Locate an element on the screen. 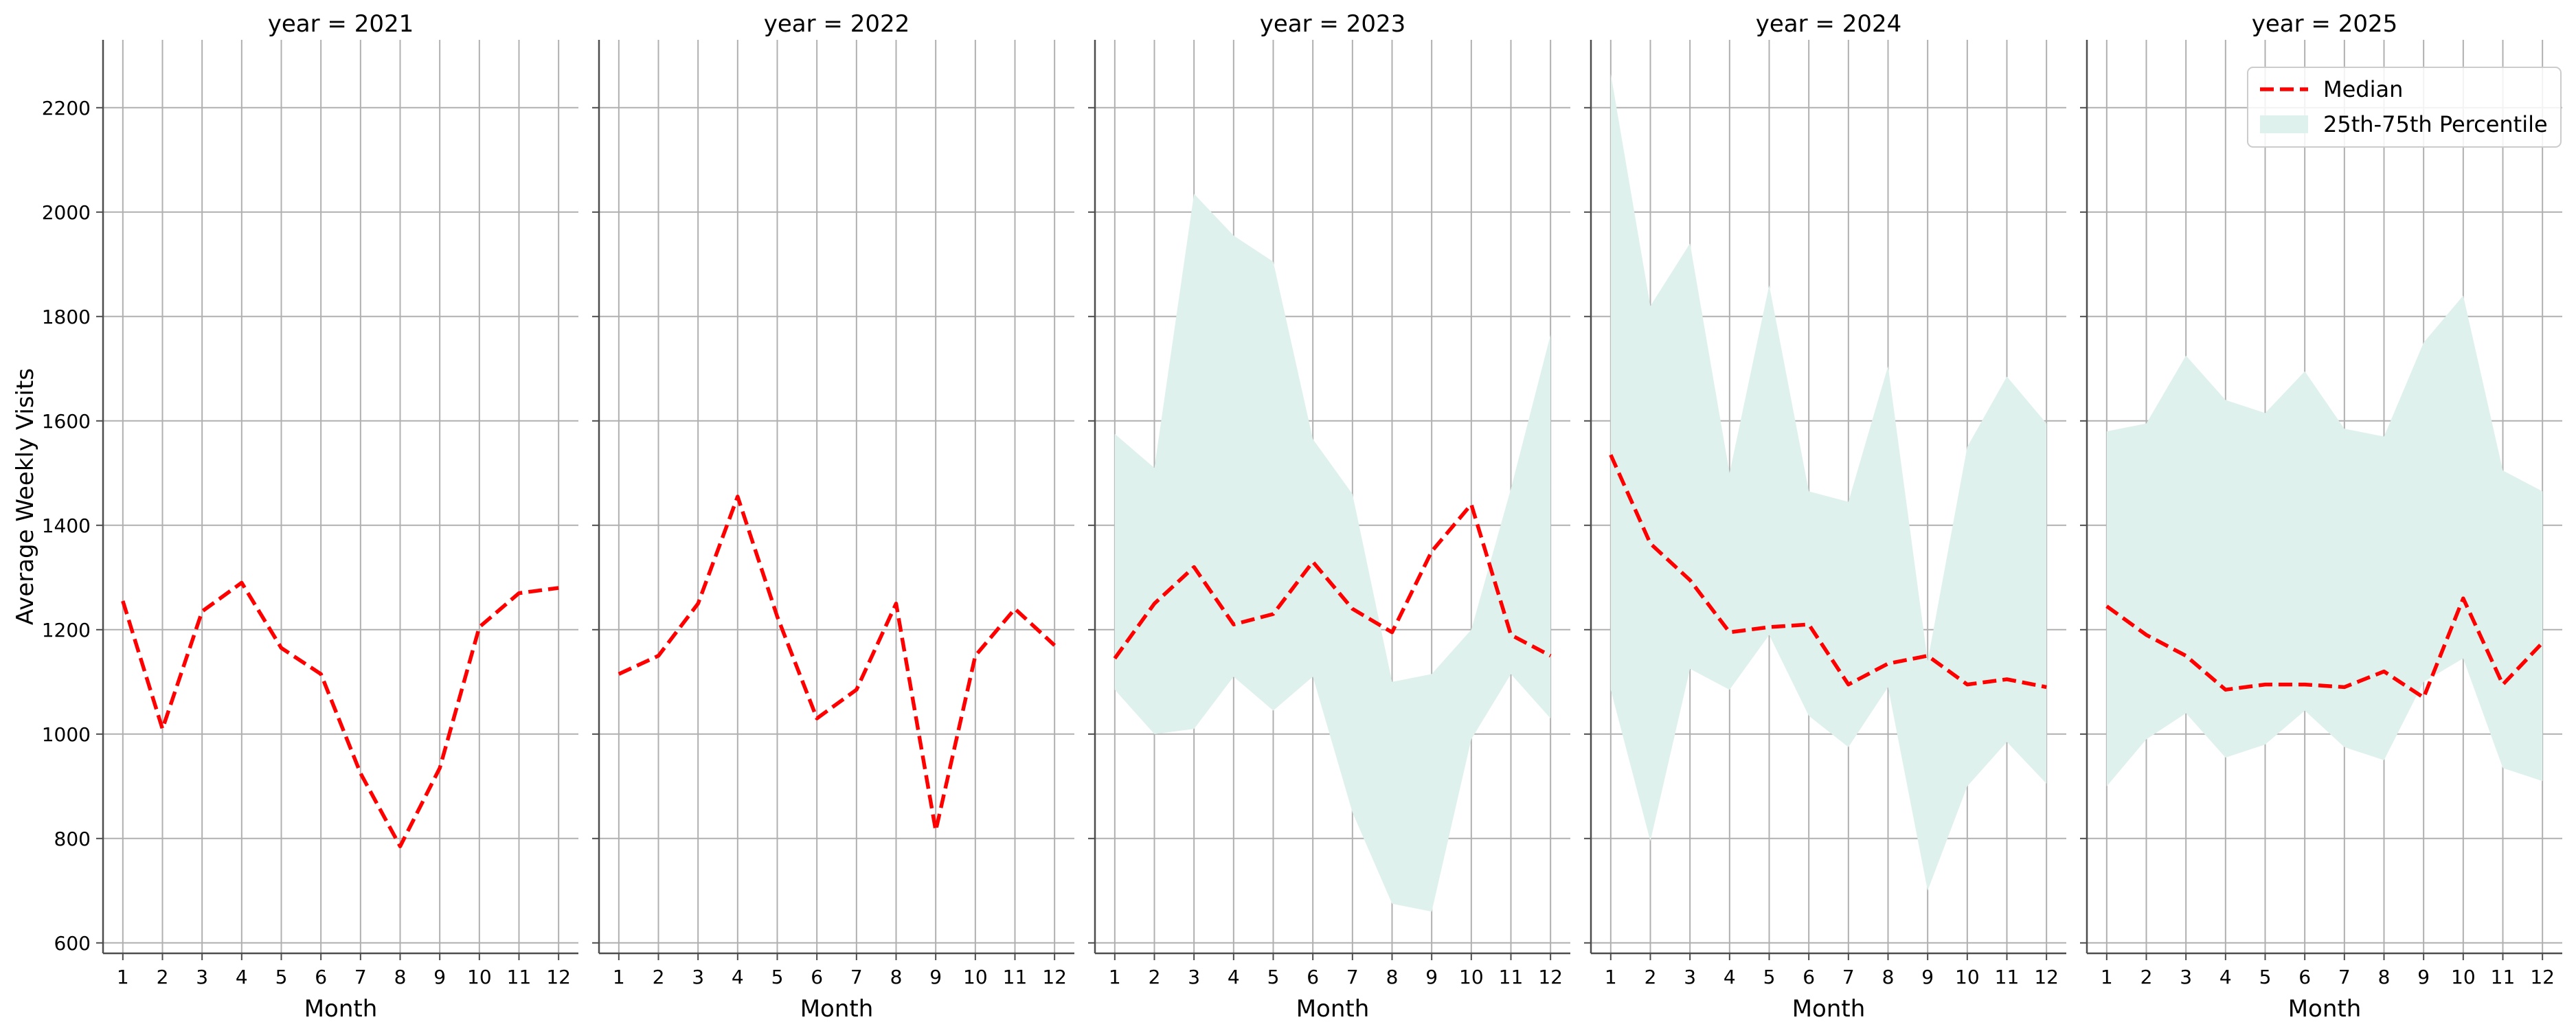 The image size is (2576, 1033). legend-band-swatch is located at coordinates (2284, 124).